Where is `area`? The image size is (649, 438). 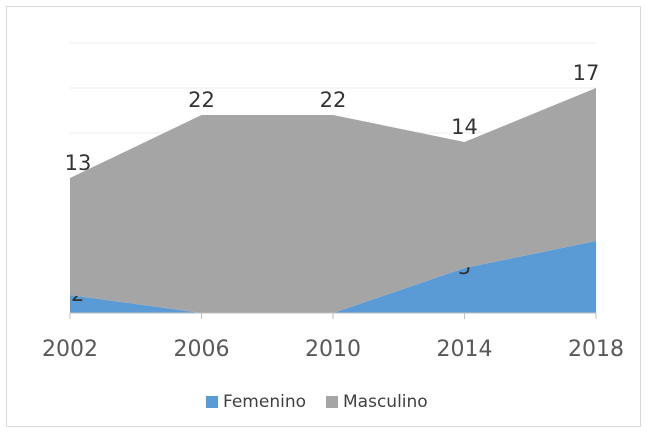
area is located at coordinates (333, 277).